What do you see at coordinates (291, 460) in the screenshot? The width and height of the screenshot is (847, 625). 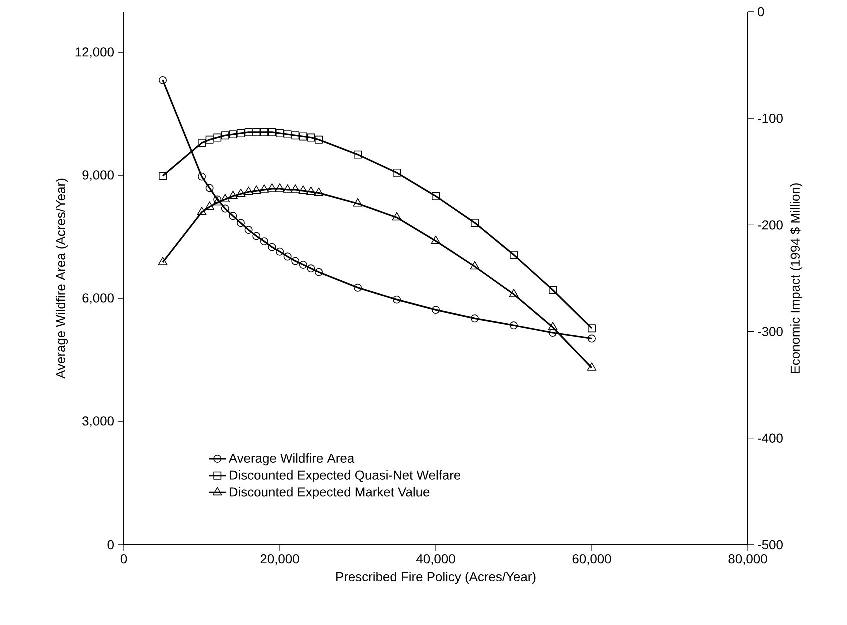 I see `legend-label: Average Wildfire Area` at bounding box center [291, 460].